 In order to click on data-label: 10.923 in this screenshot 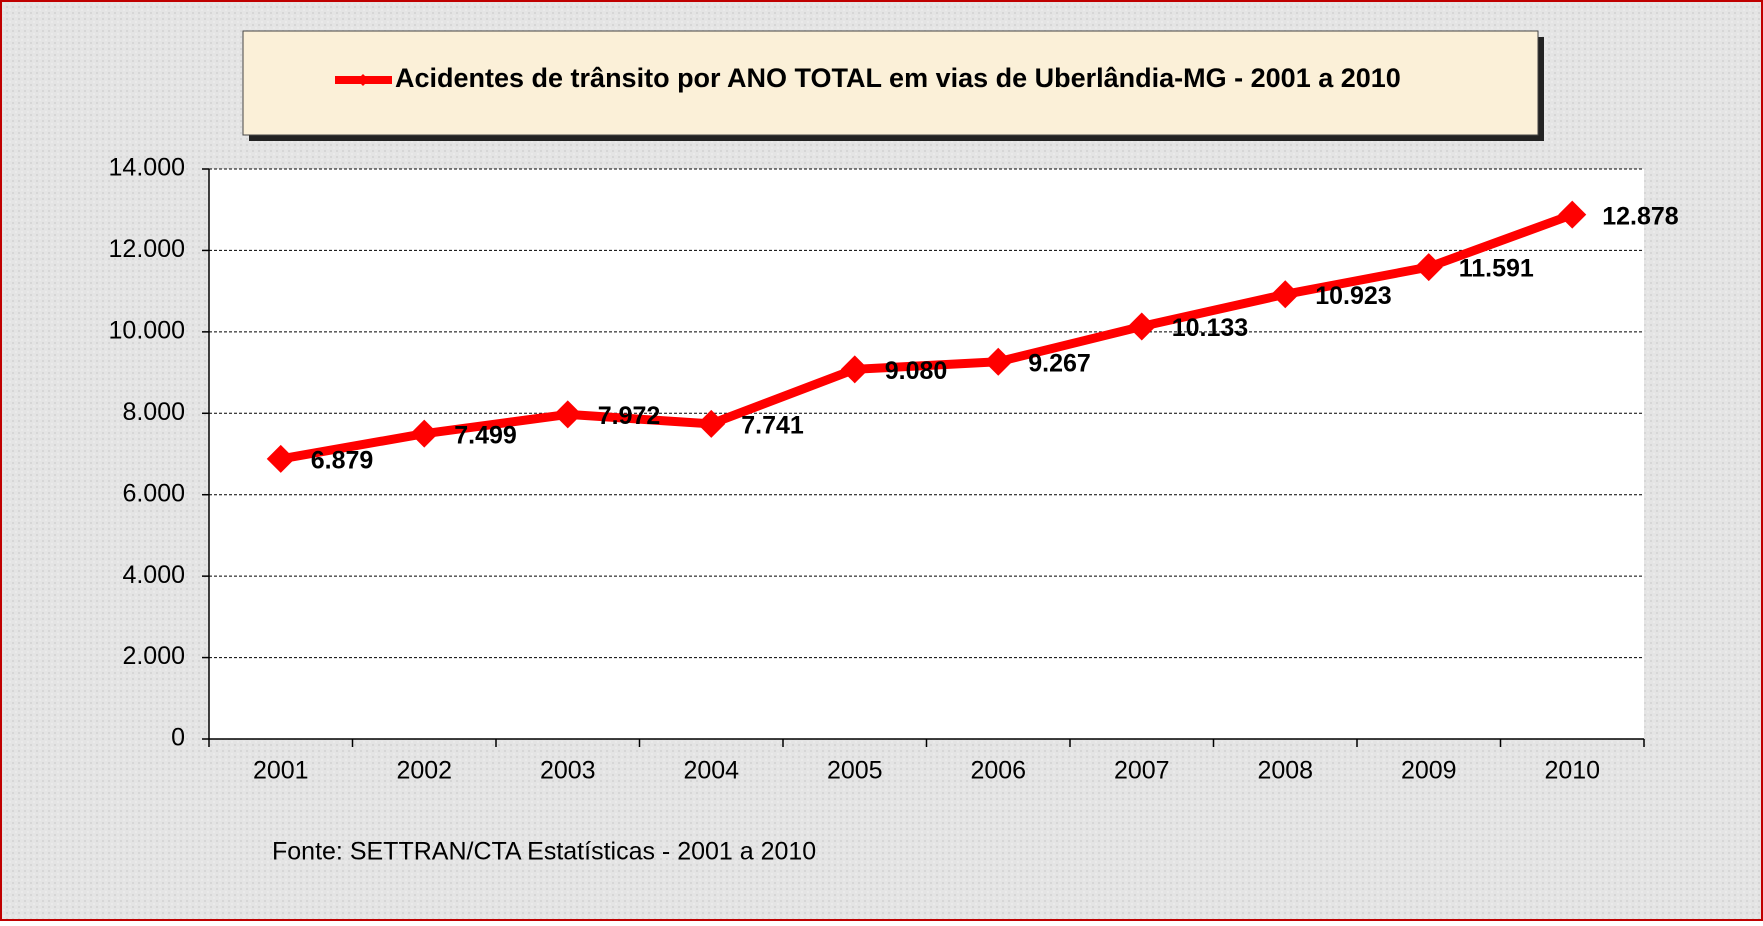, I will do `click(1353, 296)`.